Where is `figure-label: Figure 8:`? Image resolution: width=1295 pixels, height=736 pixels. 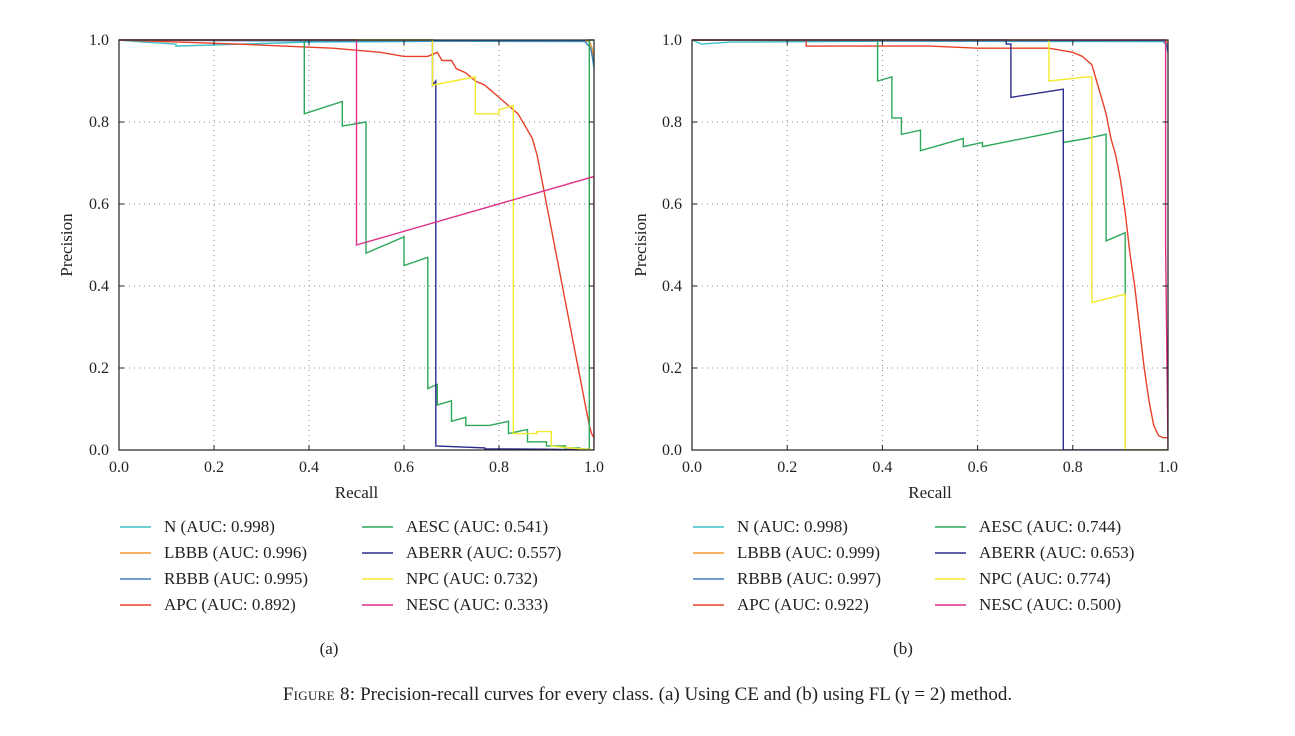
figure-label: Figure 8: is located at coordinates (319, 694).